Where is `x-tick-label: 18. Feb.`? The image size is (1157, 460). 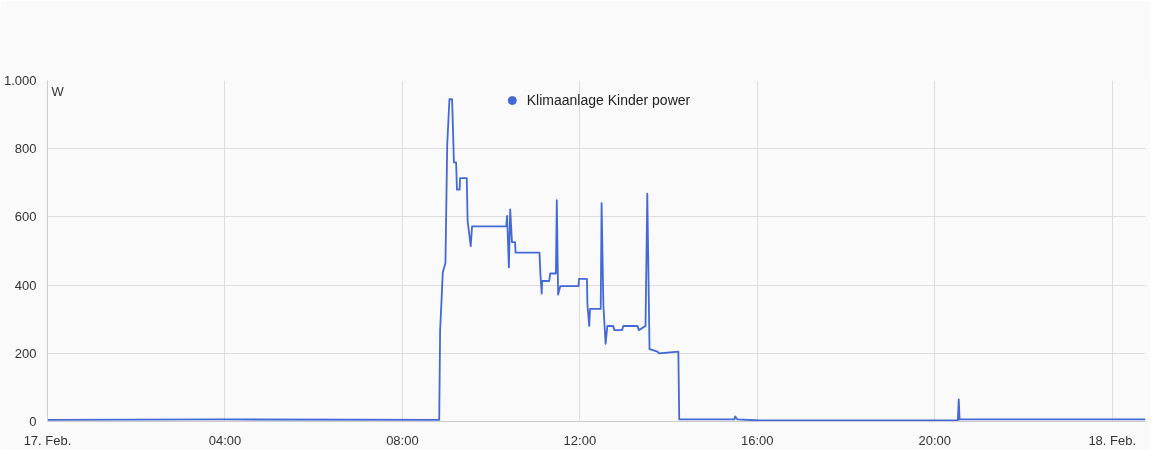
x-tick-label: 18. Feb. is located at coordinates (1112, 440).